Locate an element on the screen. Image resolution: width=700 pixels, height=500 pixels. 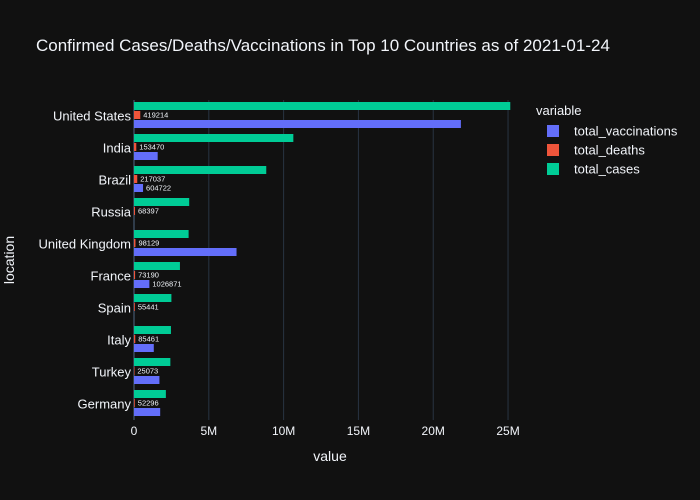
bar-total_deaths-russia is located at coordinates (135, 211).